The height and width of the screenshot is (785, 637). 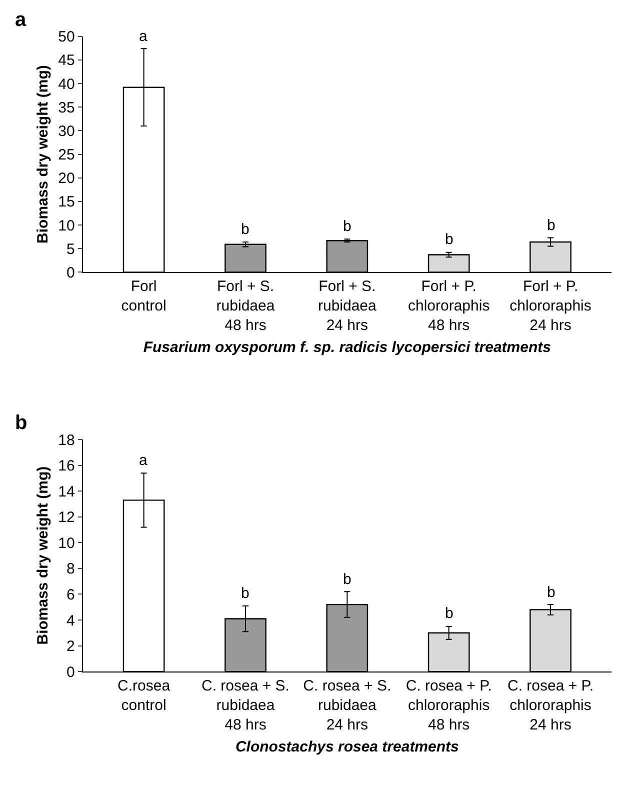 What do you see at coordinates (348, 306) in the screenshot?
I see `x-tick-label: Forl + S. rubidaea 24 hrs` at bounding box center [348, 306].